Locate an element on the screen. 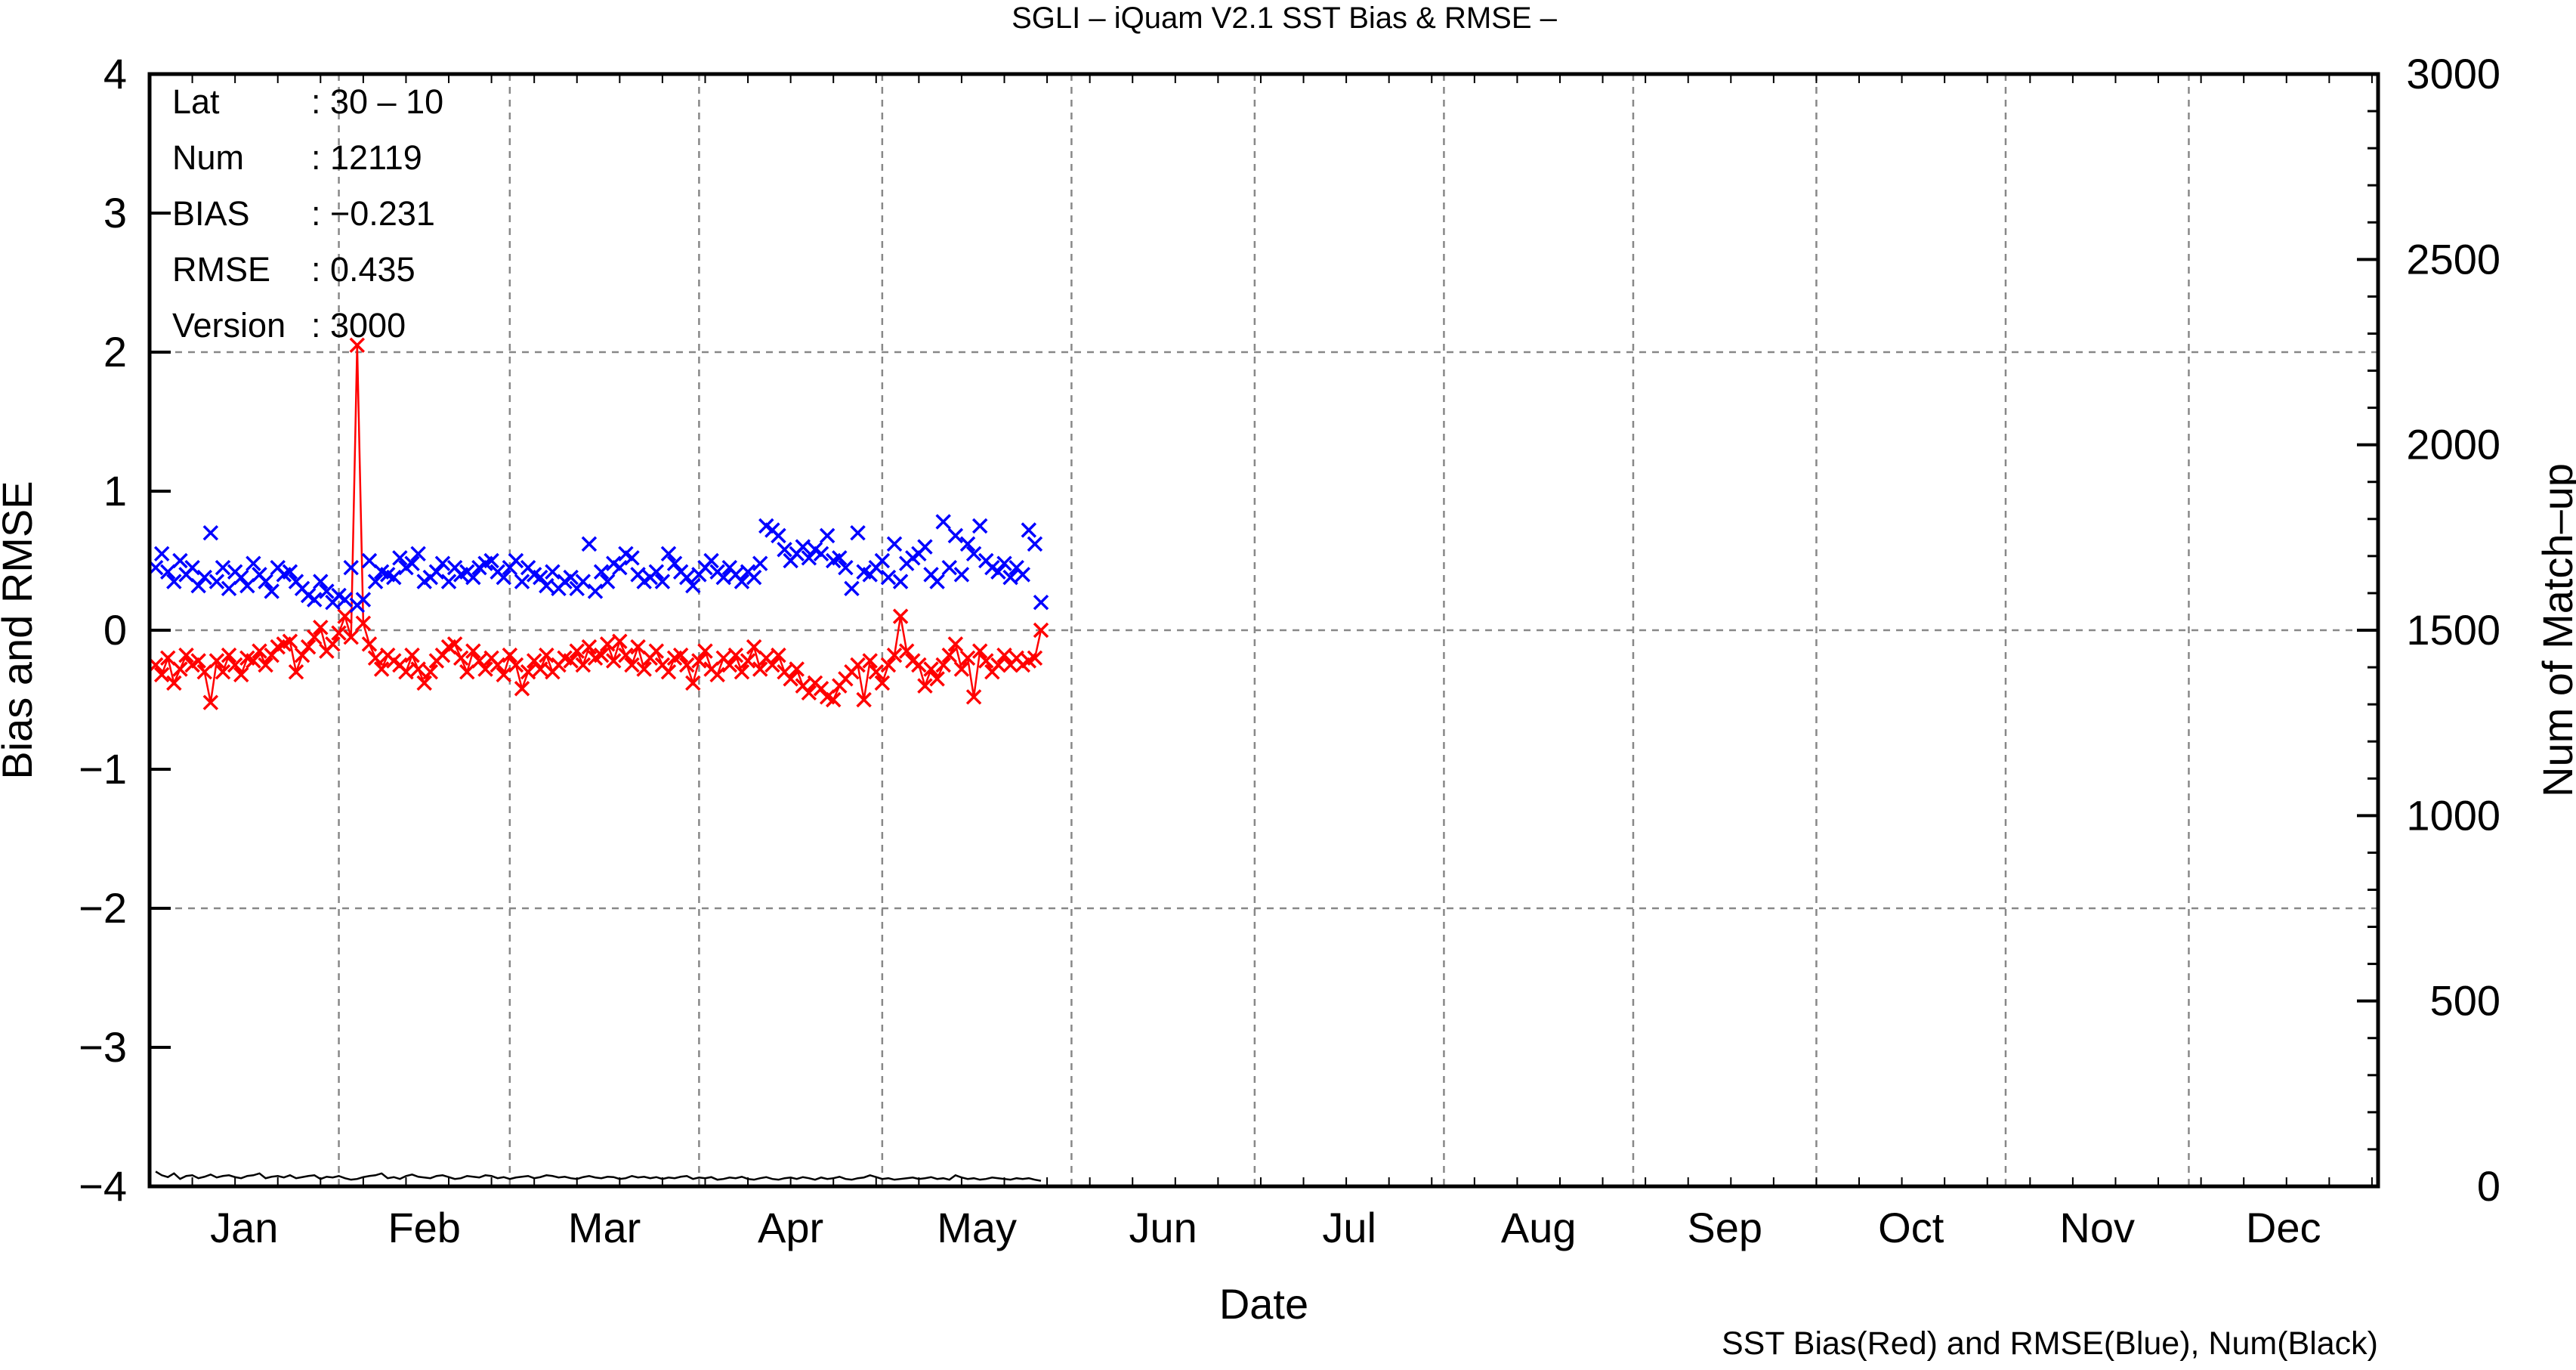 The image size is (2576, 1370). x-tick-label: May is located at coordinates (977, 1227).